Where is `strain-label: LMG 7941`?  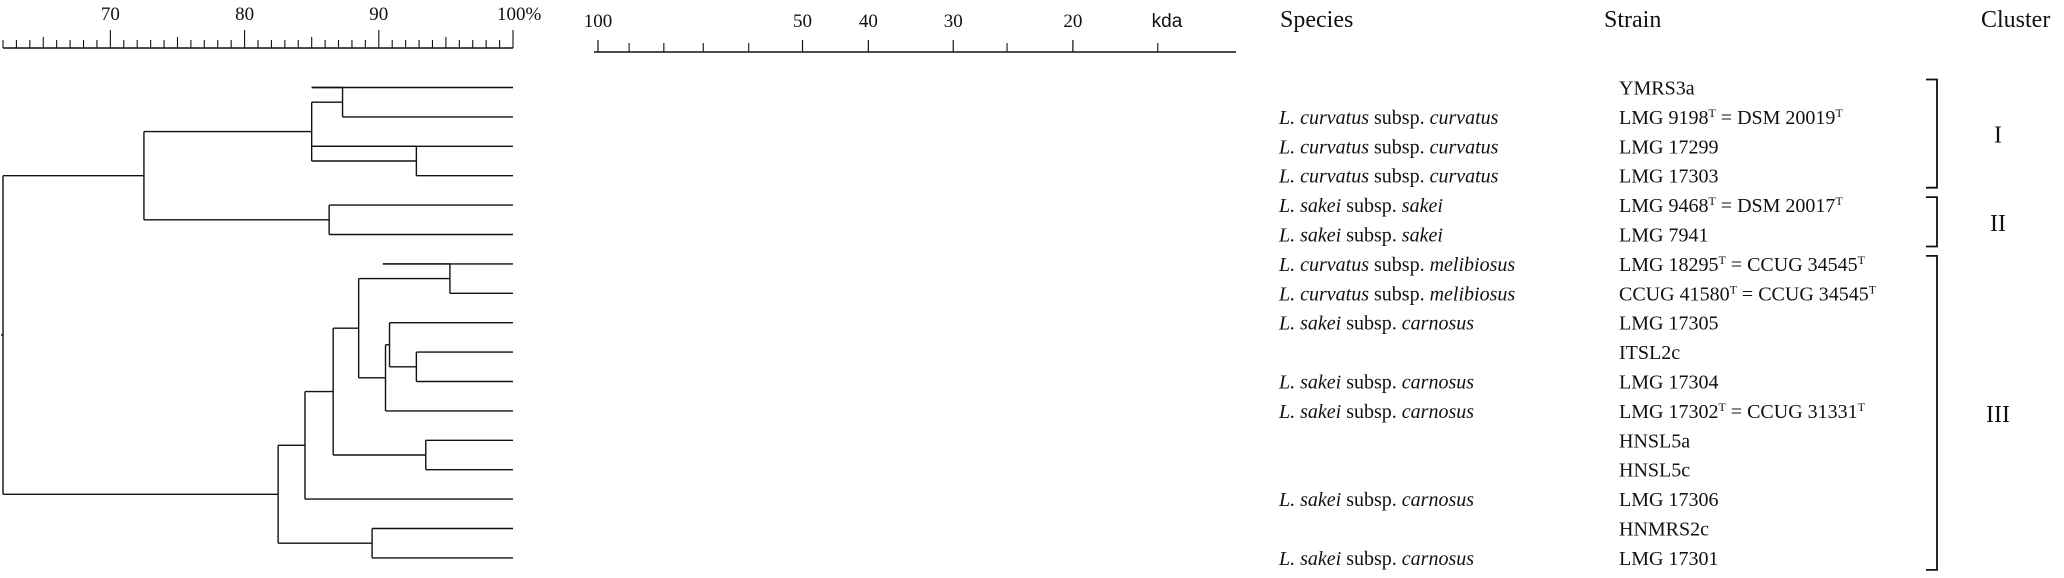 strain-label: LMG 7941 is located at coordinates (1663, 236).